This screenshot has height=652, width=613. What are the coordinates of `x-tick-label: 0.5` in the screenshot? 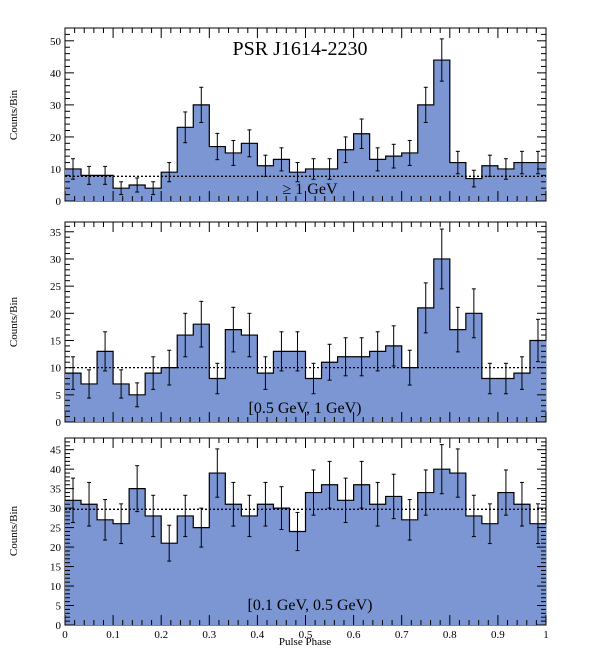 It's located at (306, 635).